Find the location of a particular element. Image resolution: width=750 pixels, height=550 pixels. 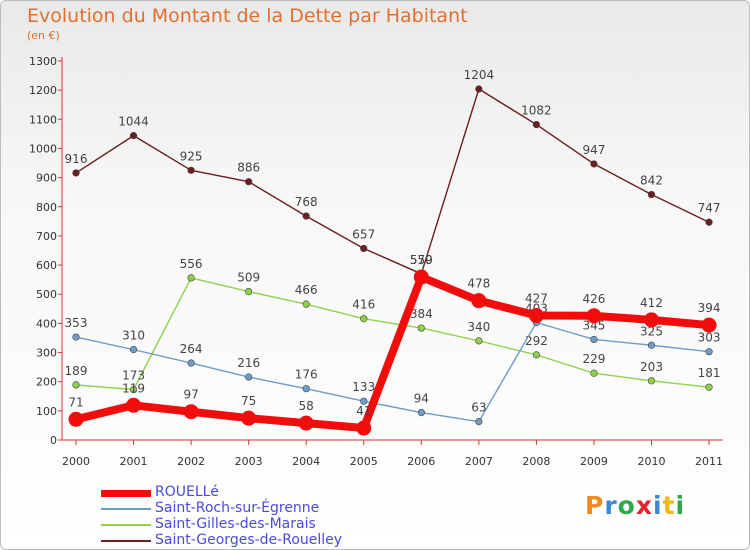

data-label: 1044 is located at coordinates (133, 122).